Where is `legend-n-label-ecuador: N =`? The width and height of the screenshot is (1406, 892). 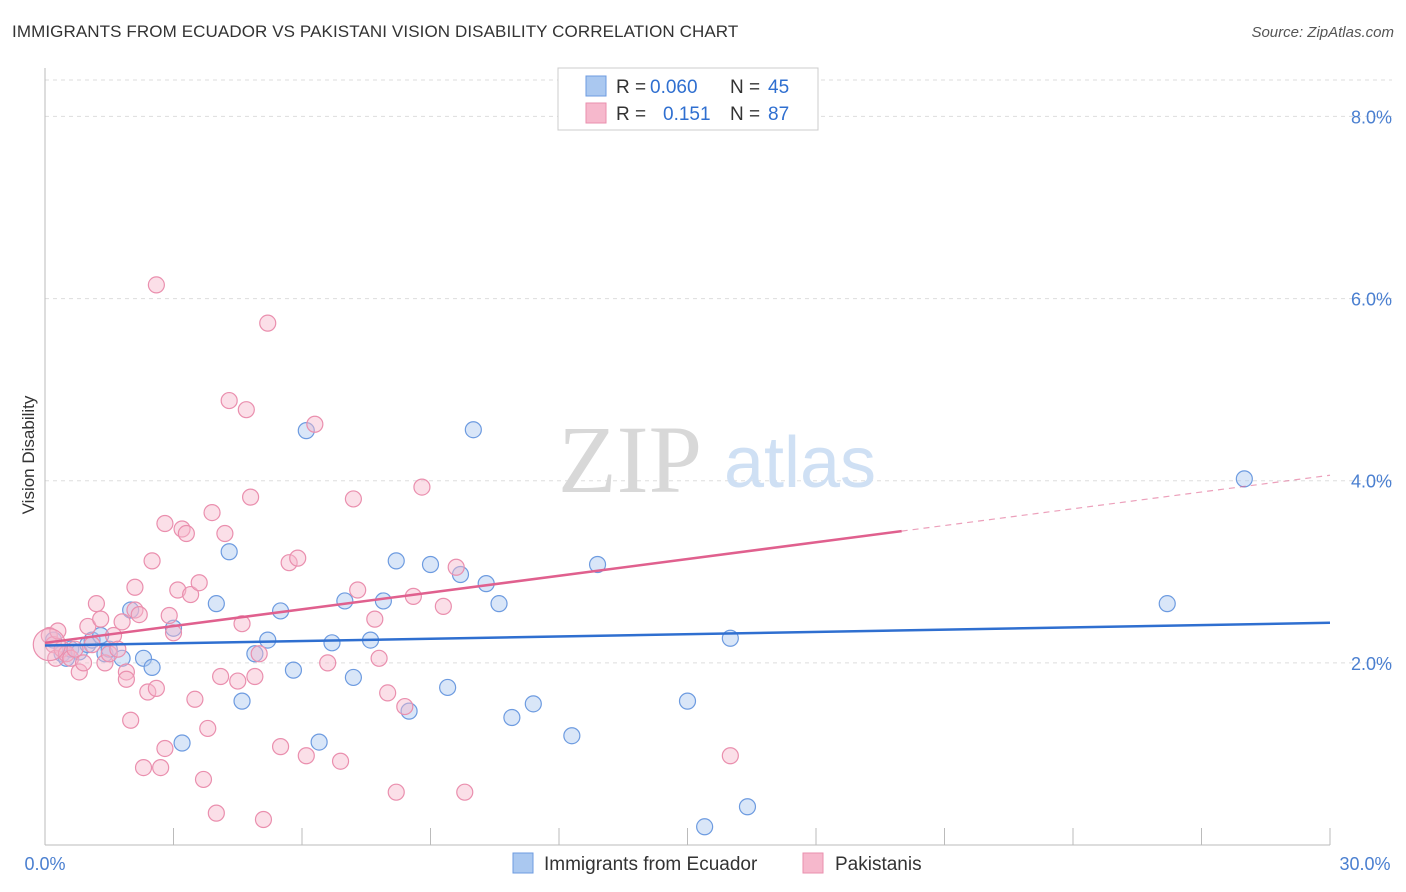 legend-n-label-ecuador: N = is located at coordinates (745, 87).